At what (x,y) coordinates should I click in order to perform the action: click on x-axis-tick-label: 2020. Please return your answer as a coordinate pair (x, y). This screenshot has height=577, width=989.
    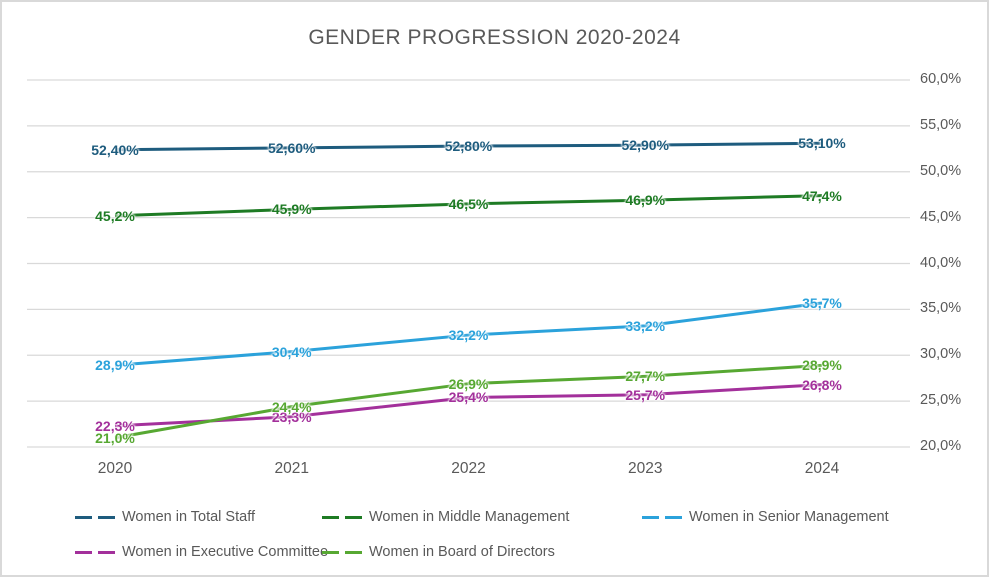
    Looking at the image, I should click on (115, 468).